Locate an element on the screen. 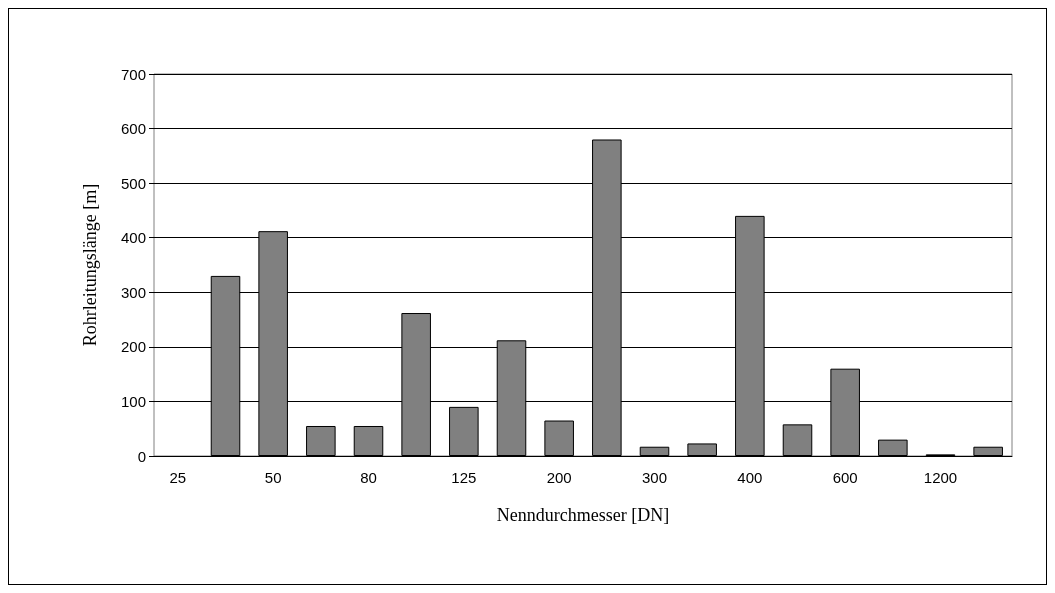 The height and width of the screenshot is (593, 1055). y-tick-label: 300 is located at coordinates (133, 292).